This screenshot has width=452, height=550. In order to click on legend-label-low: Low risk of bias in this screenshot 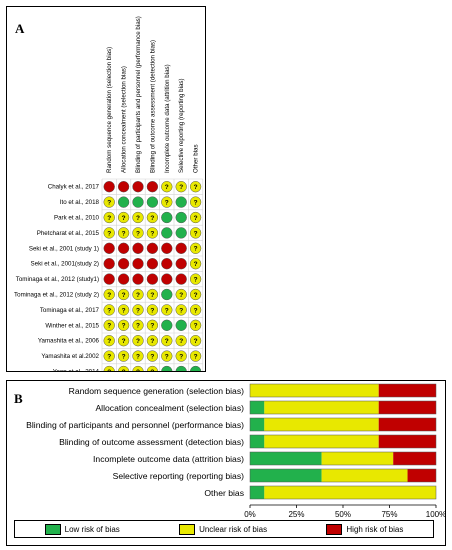, I will do `click(92, 529)`.